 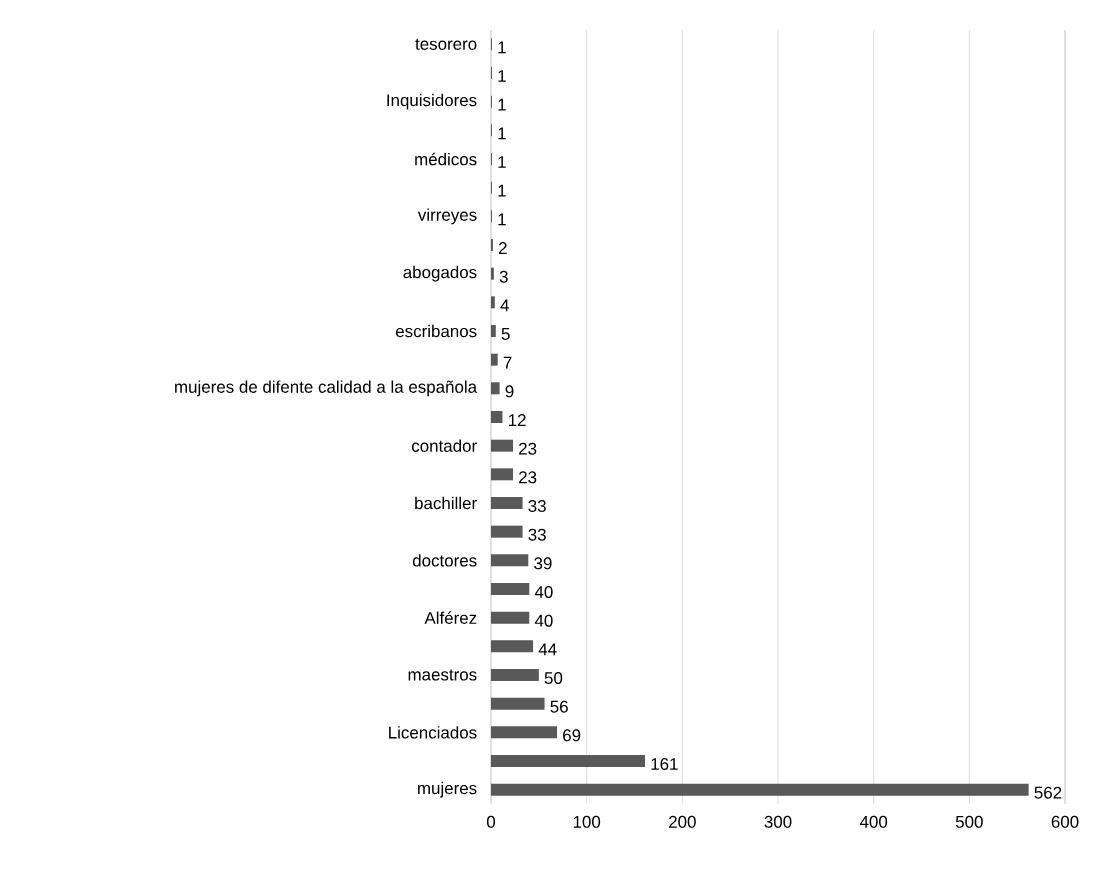 What do you see at coordinates (969, 821) in the screenshot?
I see `x-tick-label: 500` at bounding box center [969, 821].